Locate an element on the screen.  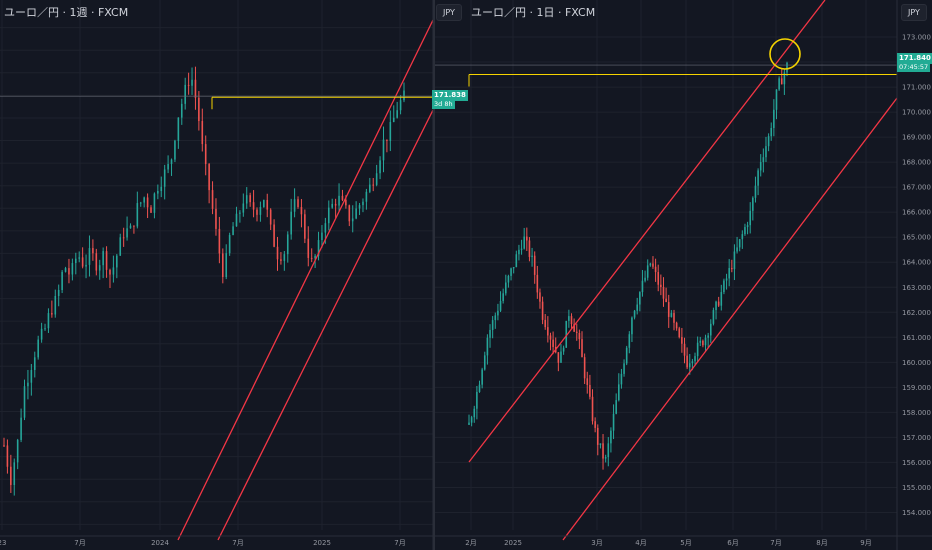
currency-button-weekly-axis: JPY is located at coordinates (449, 12).